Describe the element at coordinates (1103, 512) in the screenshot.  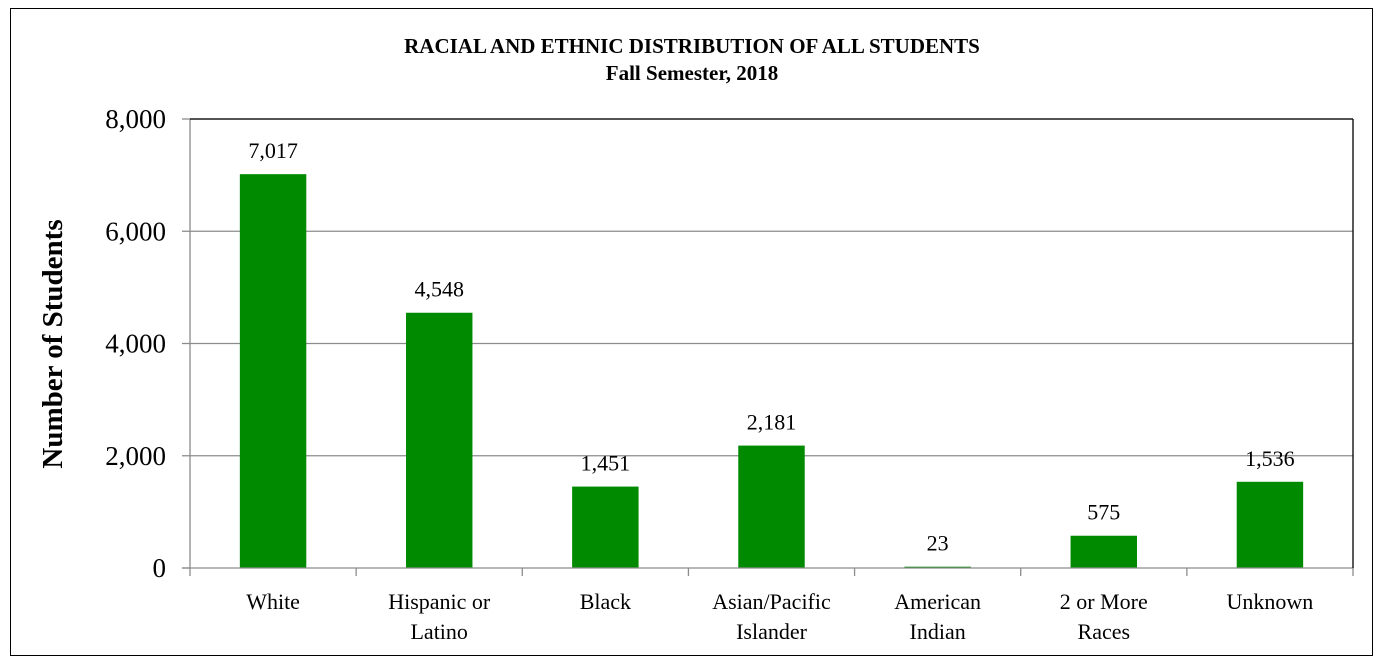
I see `data-label: 575` at that location.